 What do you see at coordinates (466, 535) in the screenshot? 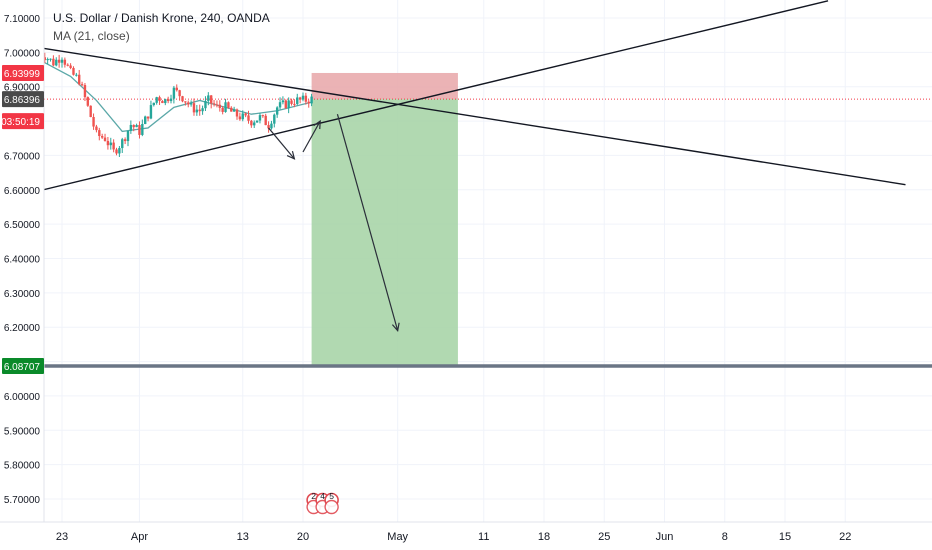
I see `time-axis: 23 Apr 13 20 May 11 18 25 Jun 8 15 22` at bounding box center [466, 535].